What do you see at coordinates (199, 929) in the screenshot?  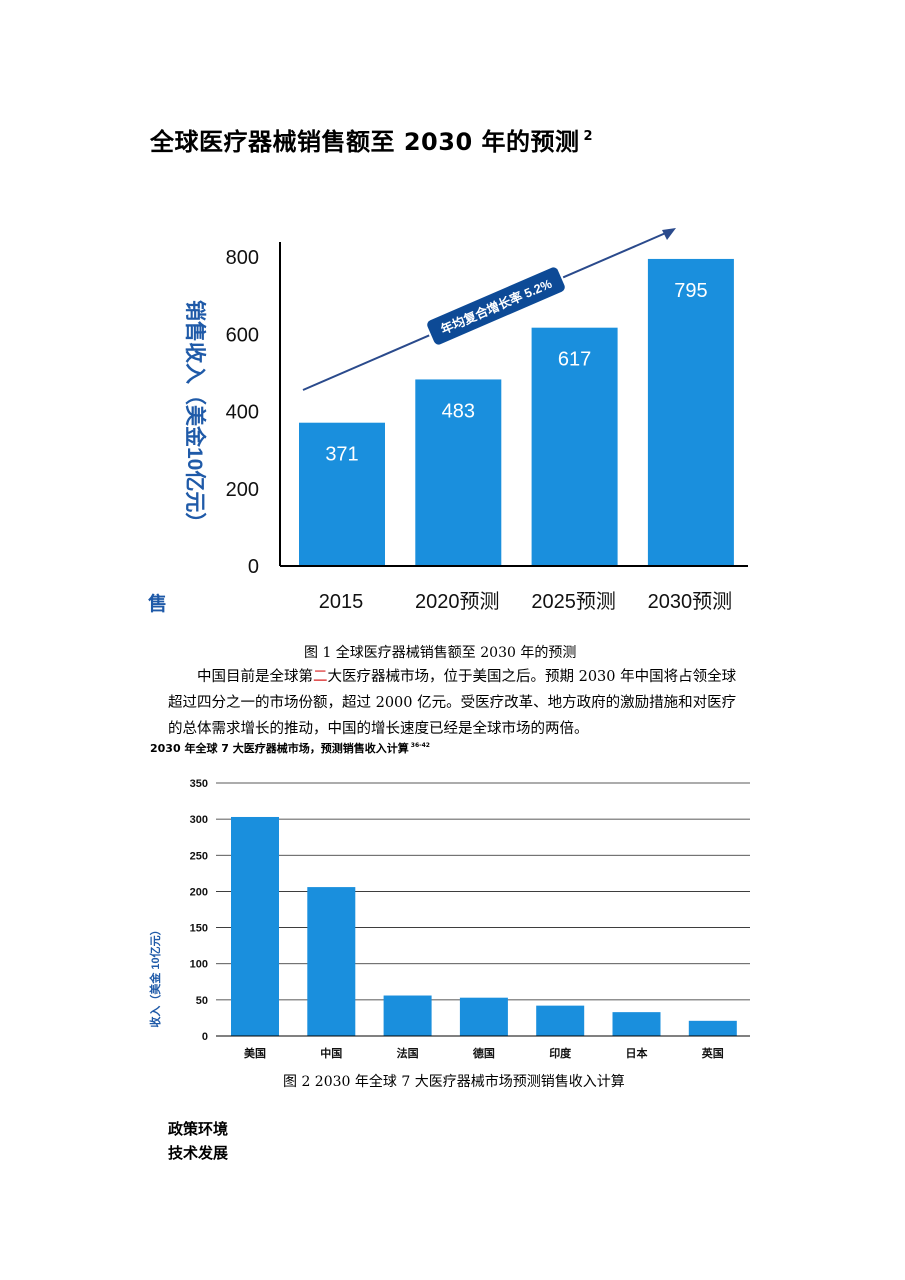 I see `chart2-y-tick-label: 150` at bounding box center [199, 929].